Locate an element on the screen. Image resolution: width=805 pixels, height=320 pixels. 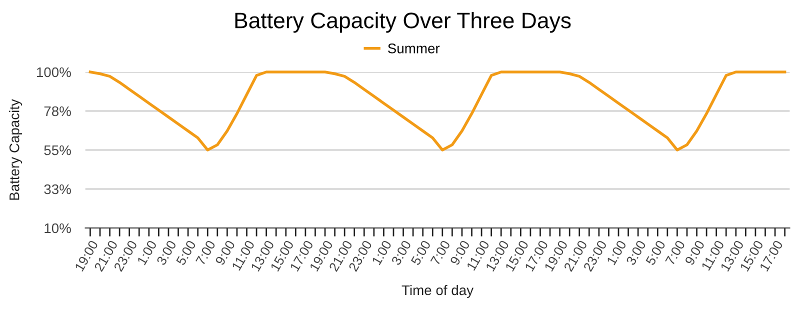
legend-label: Summer is located at coordinates (414, 48).